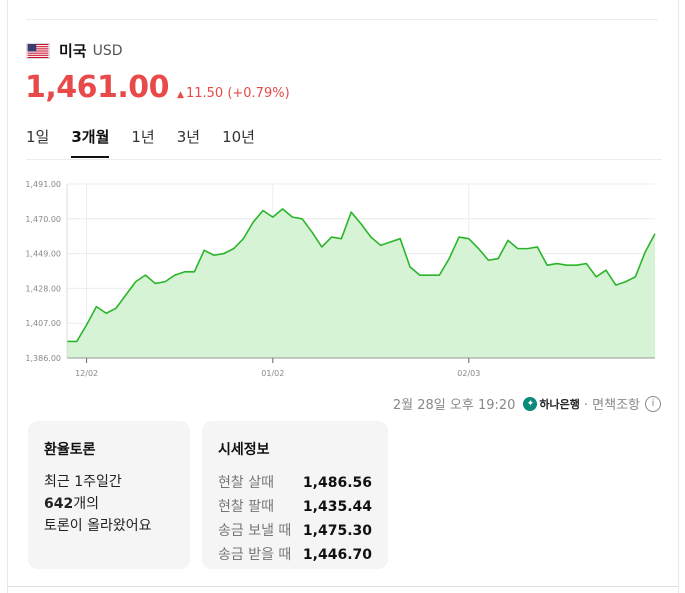 The height and width of the screenshot is (593, 685). Describe the element at coordinates (454, 405) in the screenshot. I see `timestamp-text: 2월 28일 오후 19:20` at that location.